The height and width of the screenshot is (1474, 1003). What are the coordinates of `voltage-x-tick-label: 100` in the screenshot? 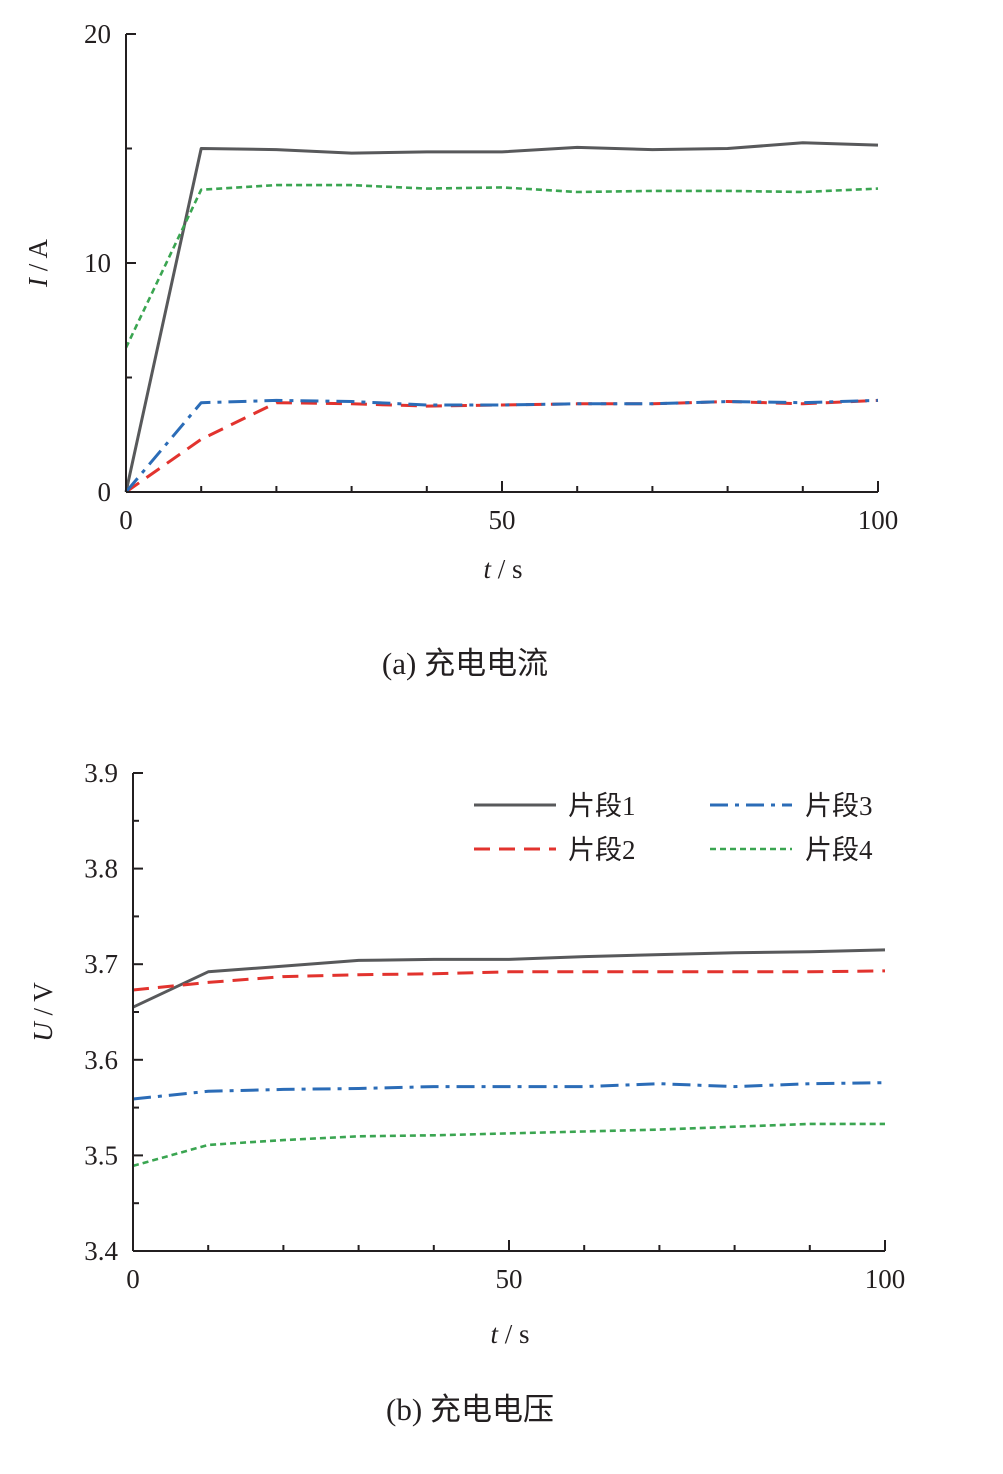 It's located at (885, 1279).